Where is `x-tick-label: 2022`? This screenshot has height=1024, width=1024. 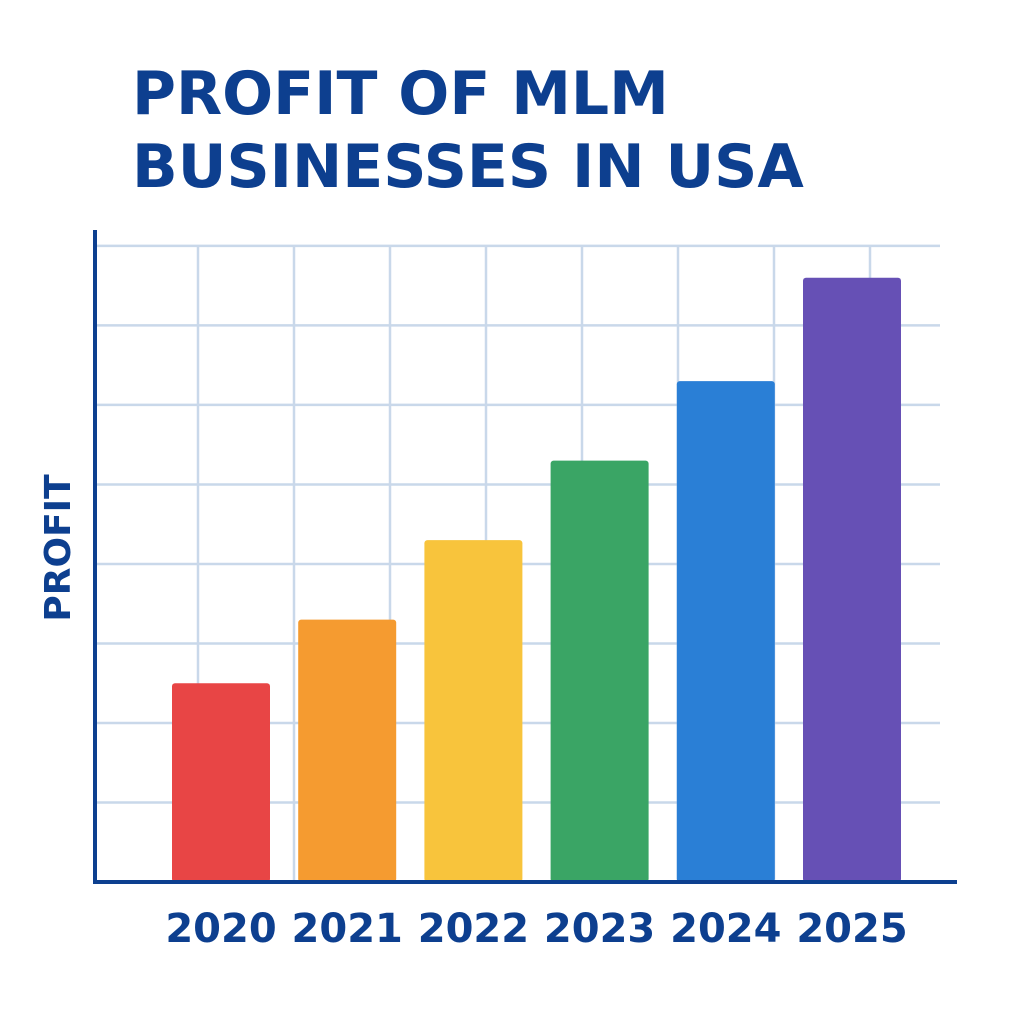 x-tick-label: 2022 is located at coordinates (473, 929).